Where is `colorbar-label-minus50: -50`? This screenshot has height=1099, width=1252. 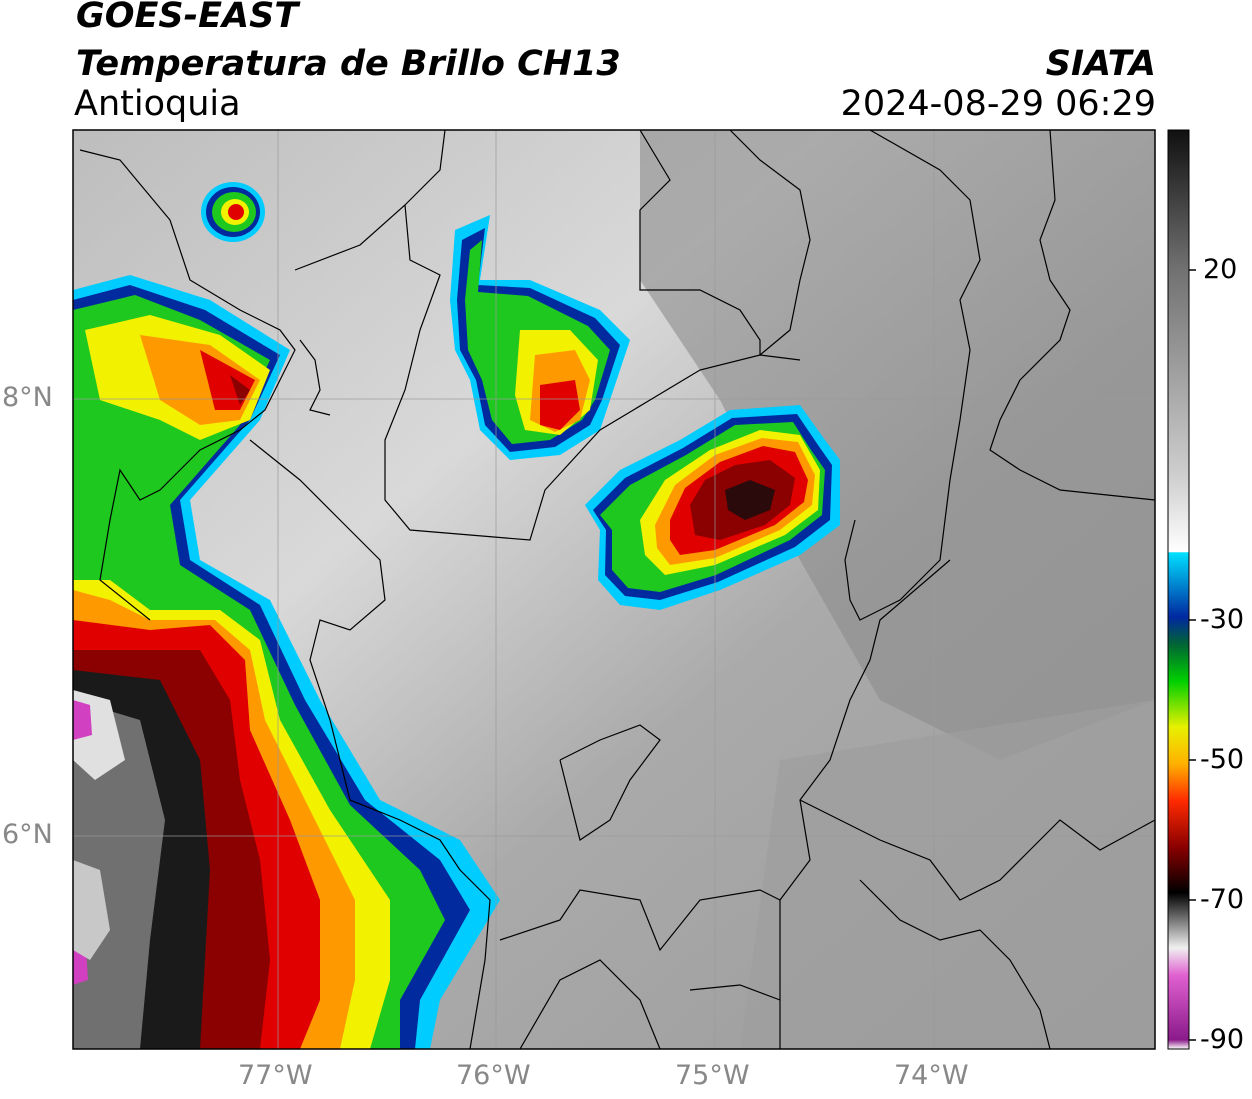 colorbar-label-minus50: -50 is located at coordinates (1222, 759).